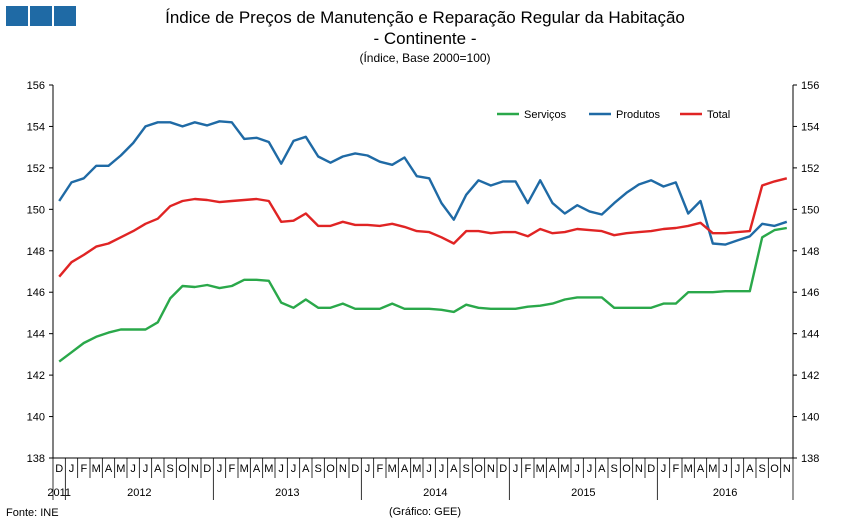  I want to click on year-label: 2015, so click(583, 493).